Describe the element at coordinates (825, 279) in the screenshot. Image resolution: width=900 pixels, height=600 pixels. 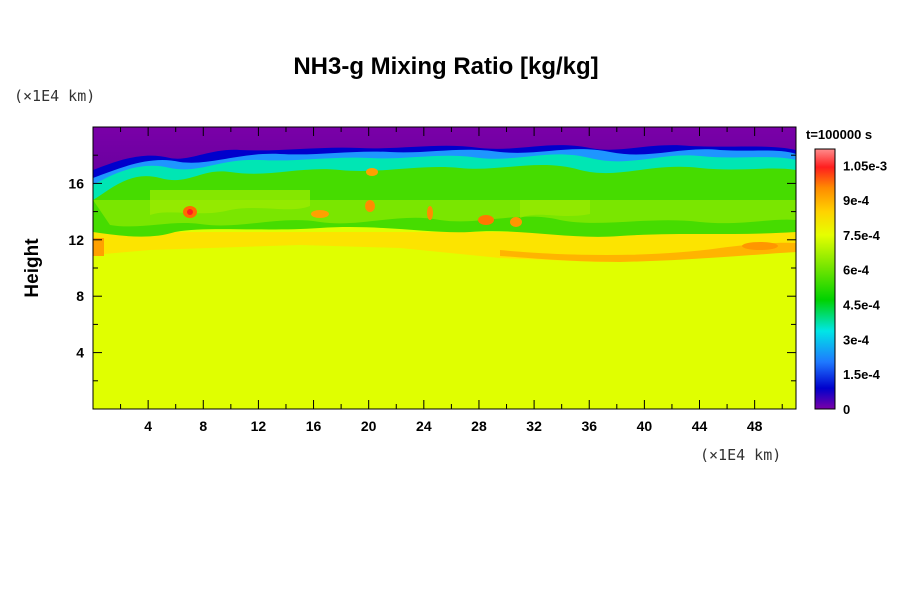
I see `colorbar` at that location.